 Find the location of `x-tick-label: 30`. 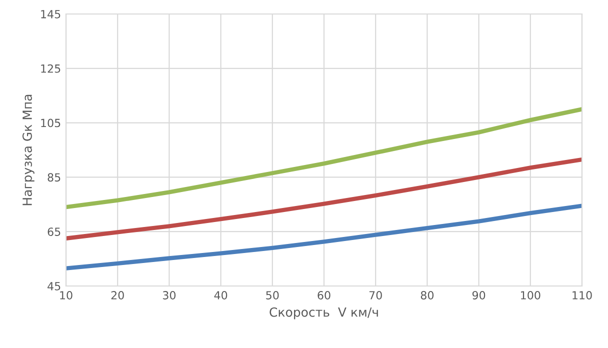

x-tick-label: 30 is located at coordinates (169, 295).